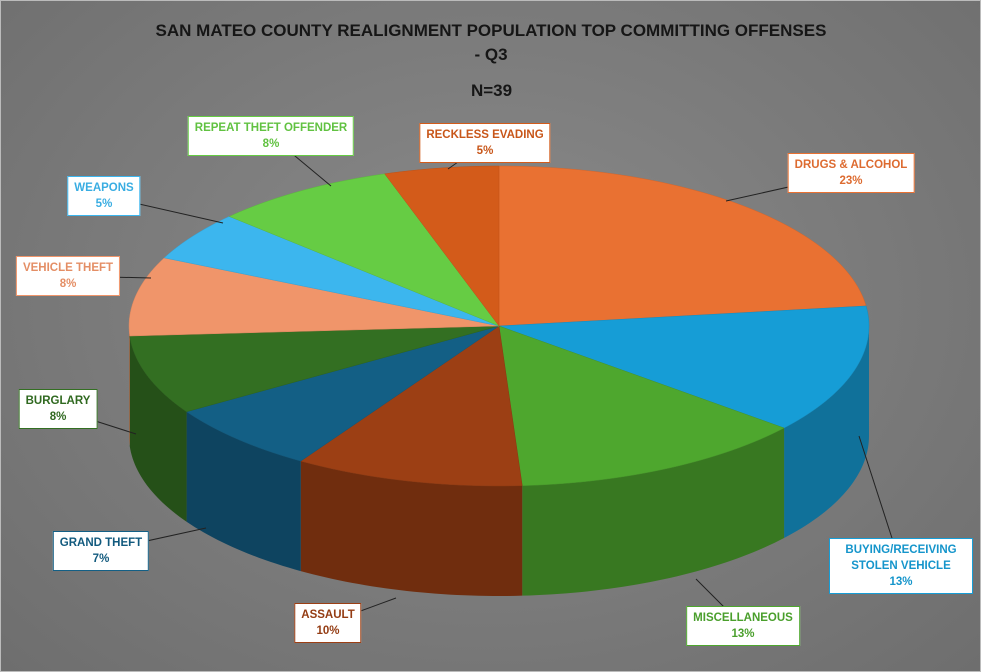  Describe the element at coordinates (485, 135) in the screenshot. I see `label-name: RECKLESS EVADING` at that location.